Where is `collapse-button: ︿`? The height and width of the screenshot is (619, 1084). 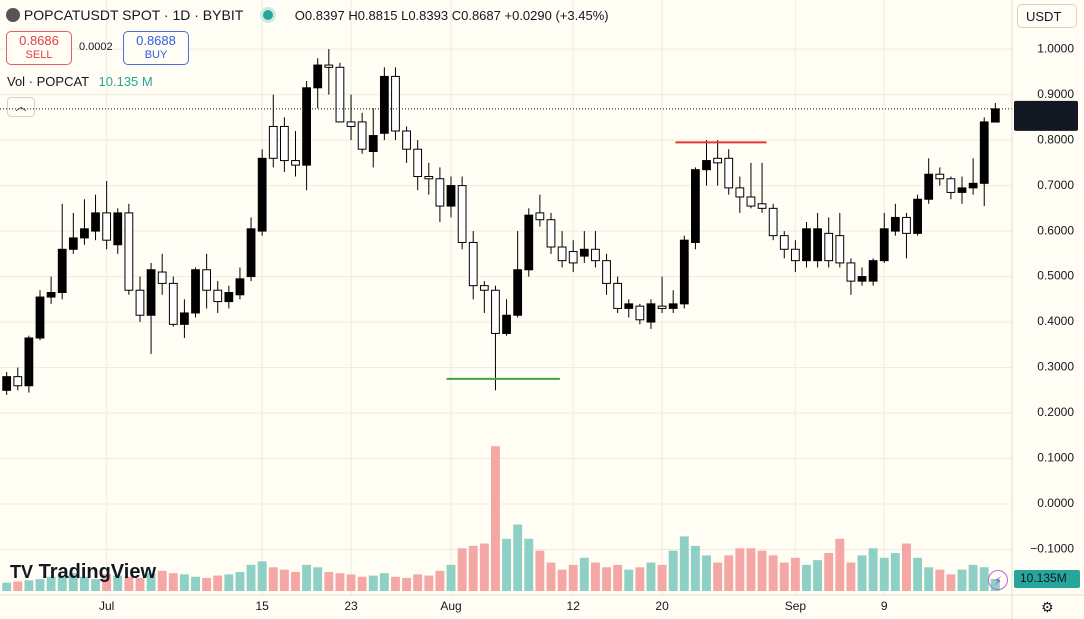 collapse-button: ︿ is located at coordinates (21, 107).